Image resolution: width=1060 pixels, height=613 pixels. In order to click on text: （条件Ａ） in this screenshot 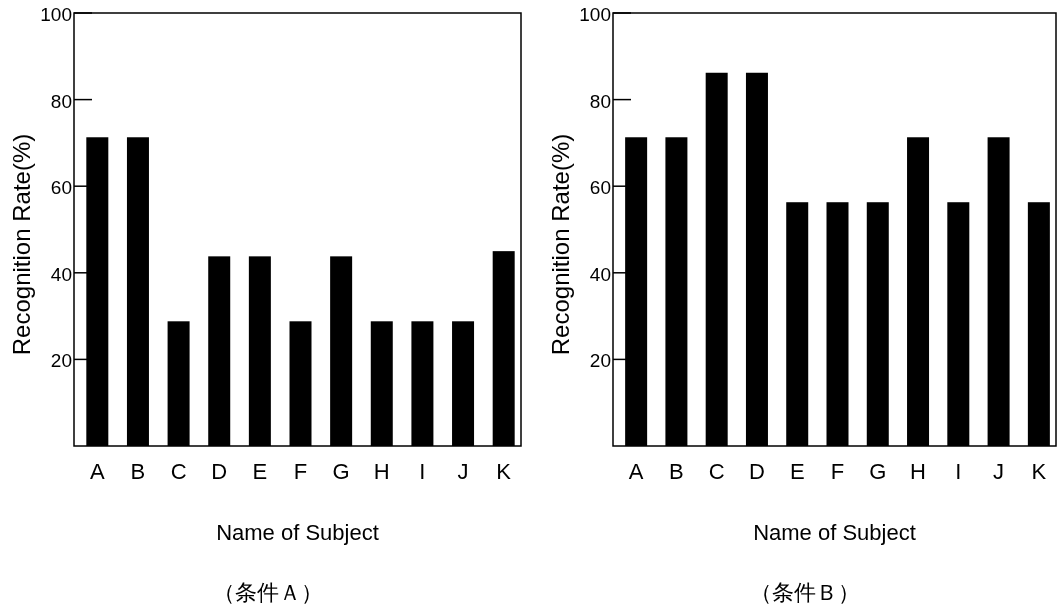, I will do `click(267, 592)`.